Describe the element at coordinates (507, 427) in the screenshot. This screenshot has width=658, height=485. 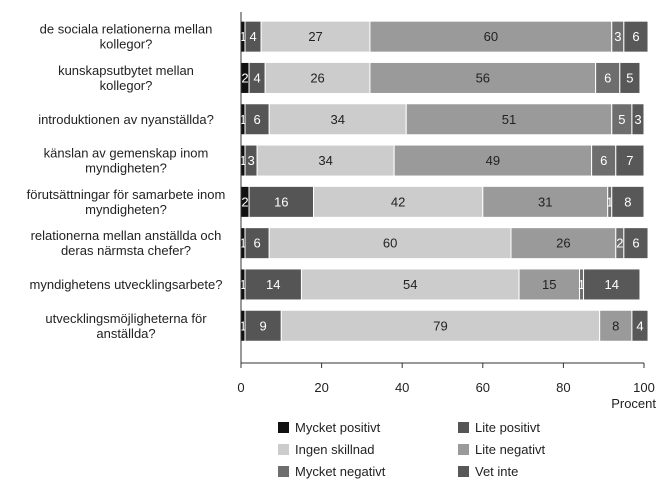
I see `legend-label: Lite positivt` at that location.